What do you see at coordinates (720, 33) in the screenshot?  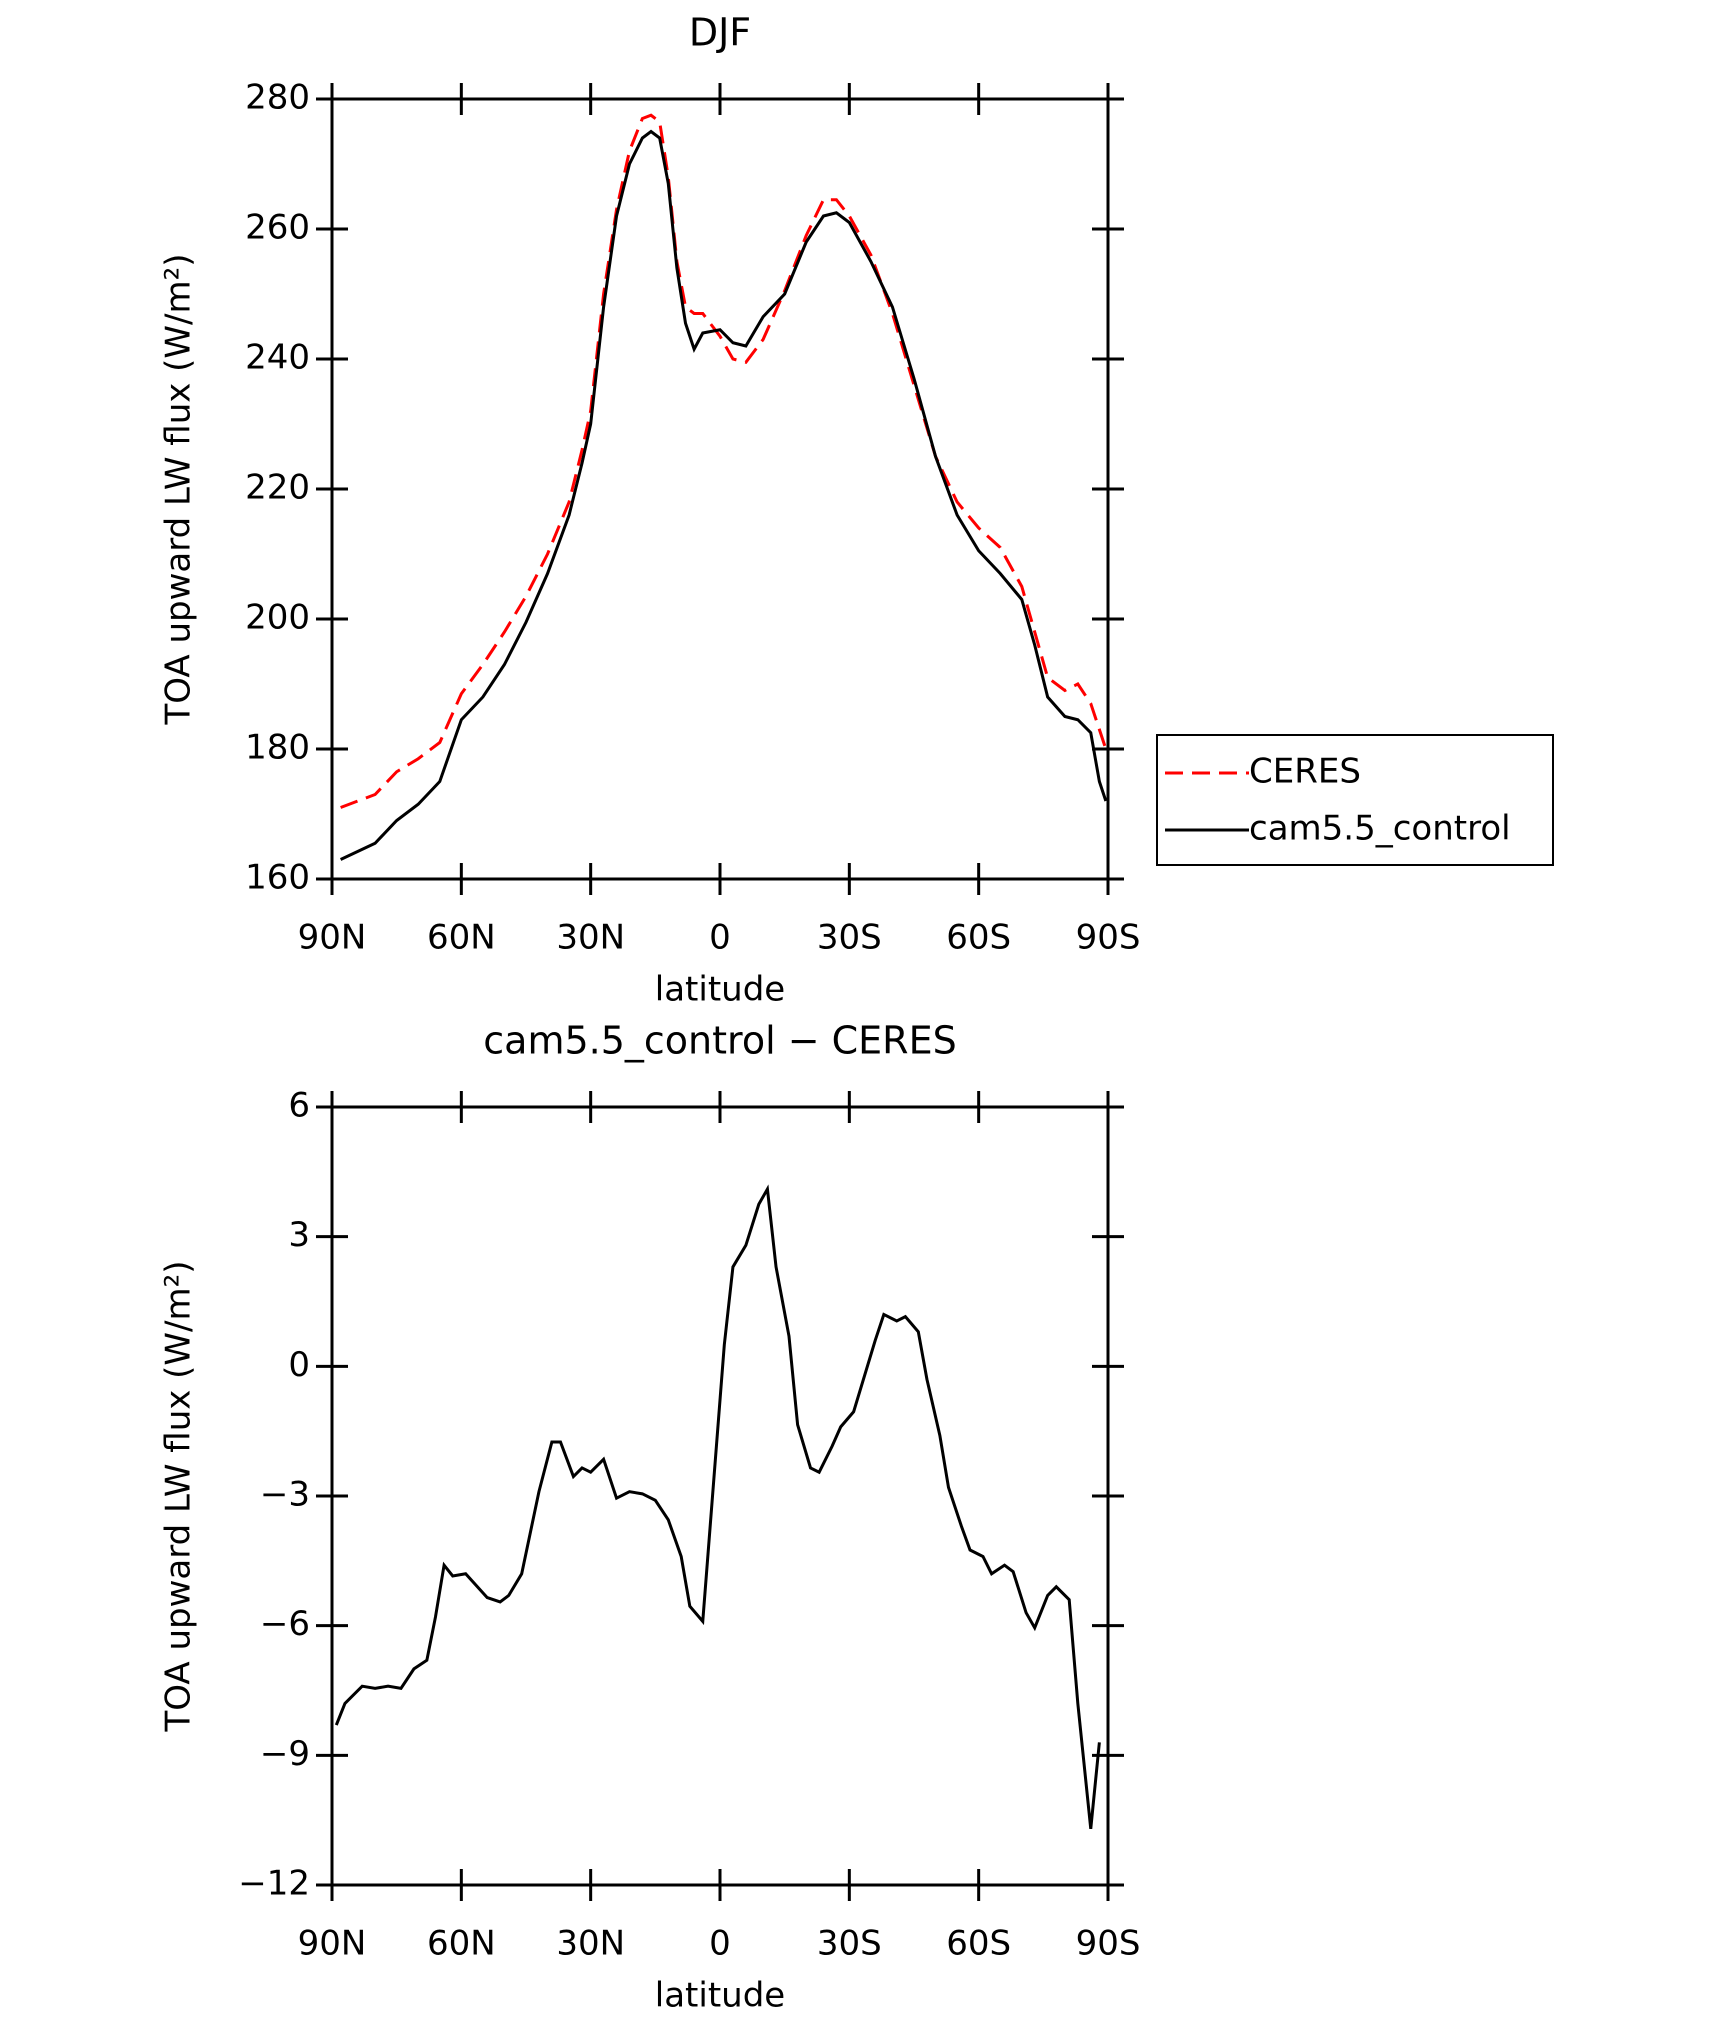 I see `chart-title: DJF` at bounding box center [720, 33].